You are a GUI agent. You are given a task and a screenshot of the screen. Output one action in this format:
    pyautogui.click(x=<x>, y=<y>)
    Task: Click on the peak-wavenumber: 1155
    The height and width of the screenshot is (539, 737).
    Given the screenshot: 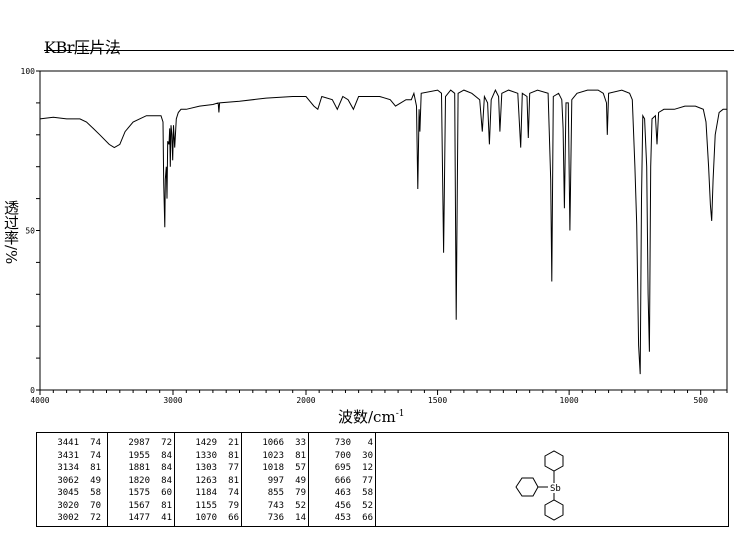 What is the action you would take?
    pyautogui.click(x=206, y=505)
    